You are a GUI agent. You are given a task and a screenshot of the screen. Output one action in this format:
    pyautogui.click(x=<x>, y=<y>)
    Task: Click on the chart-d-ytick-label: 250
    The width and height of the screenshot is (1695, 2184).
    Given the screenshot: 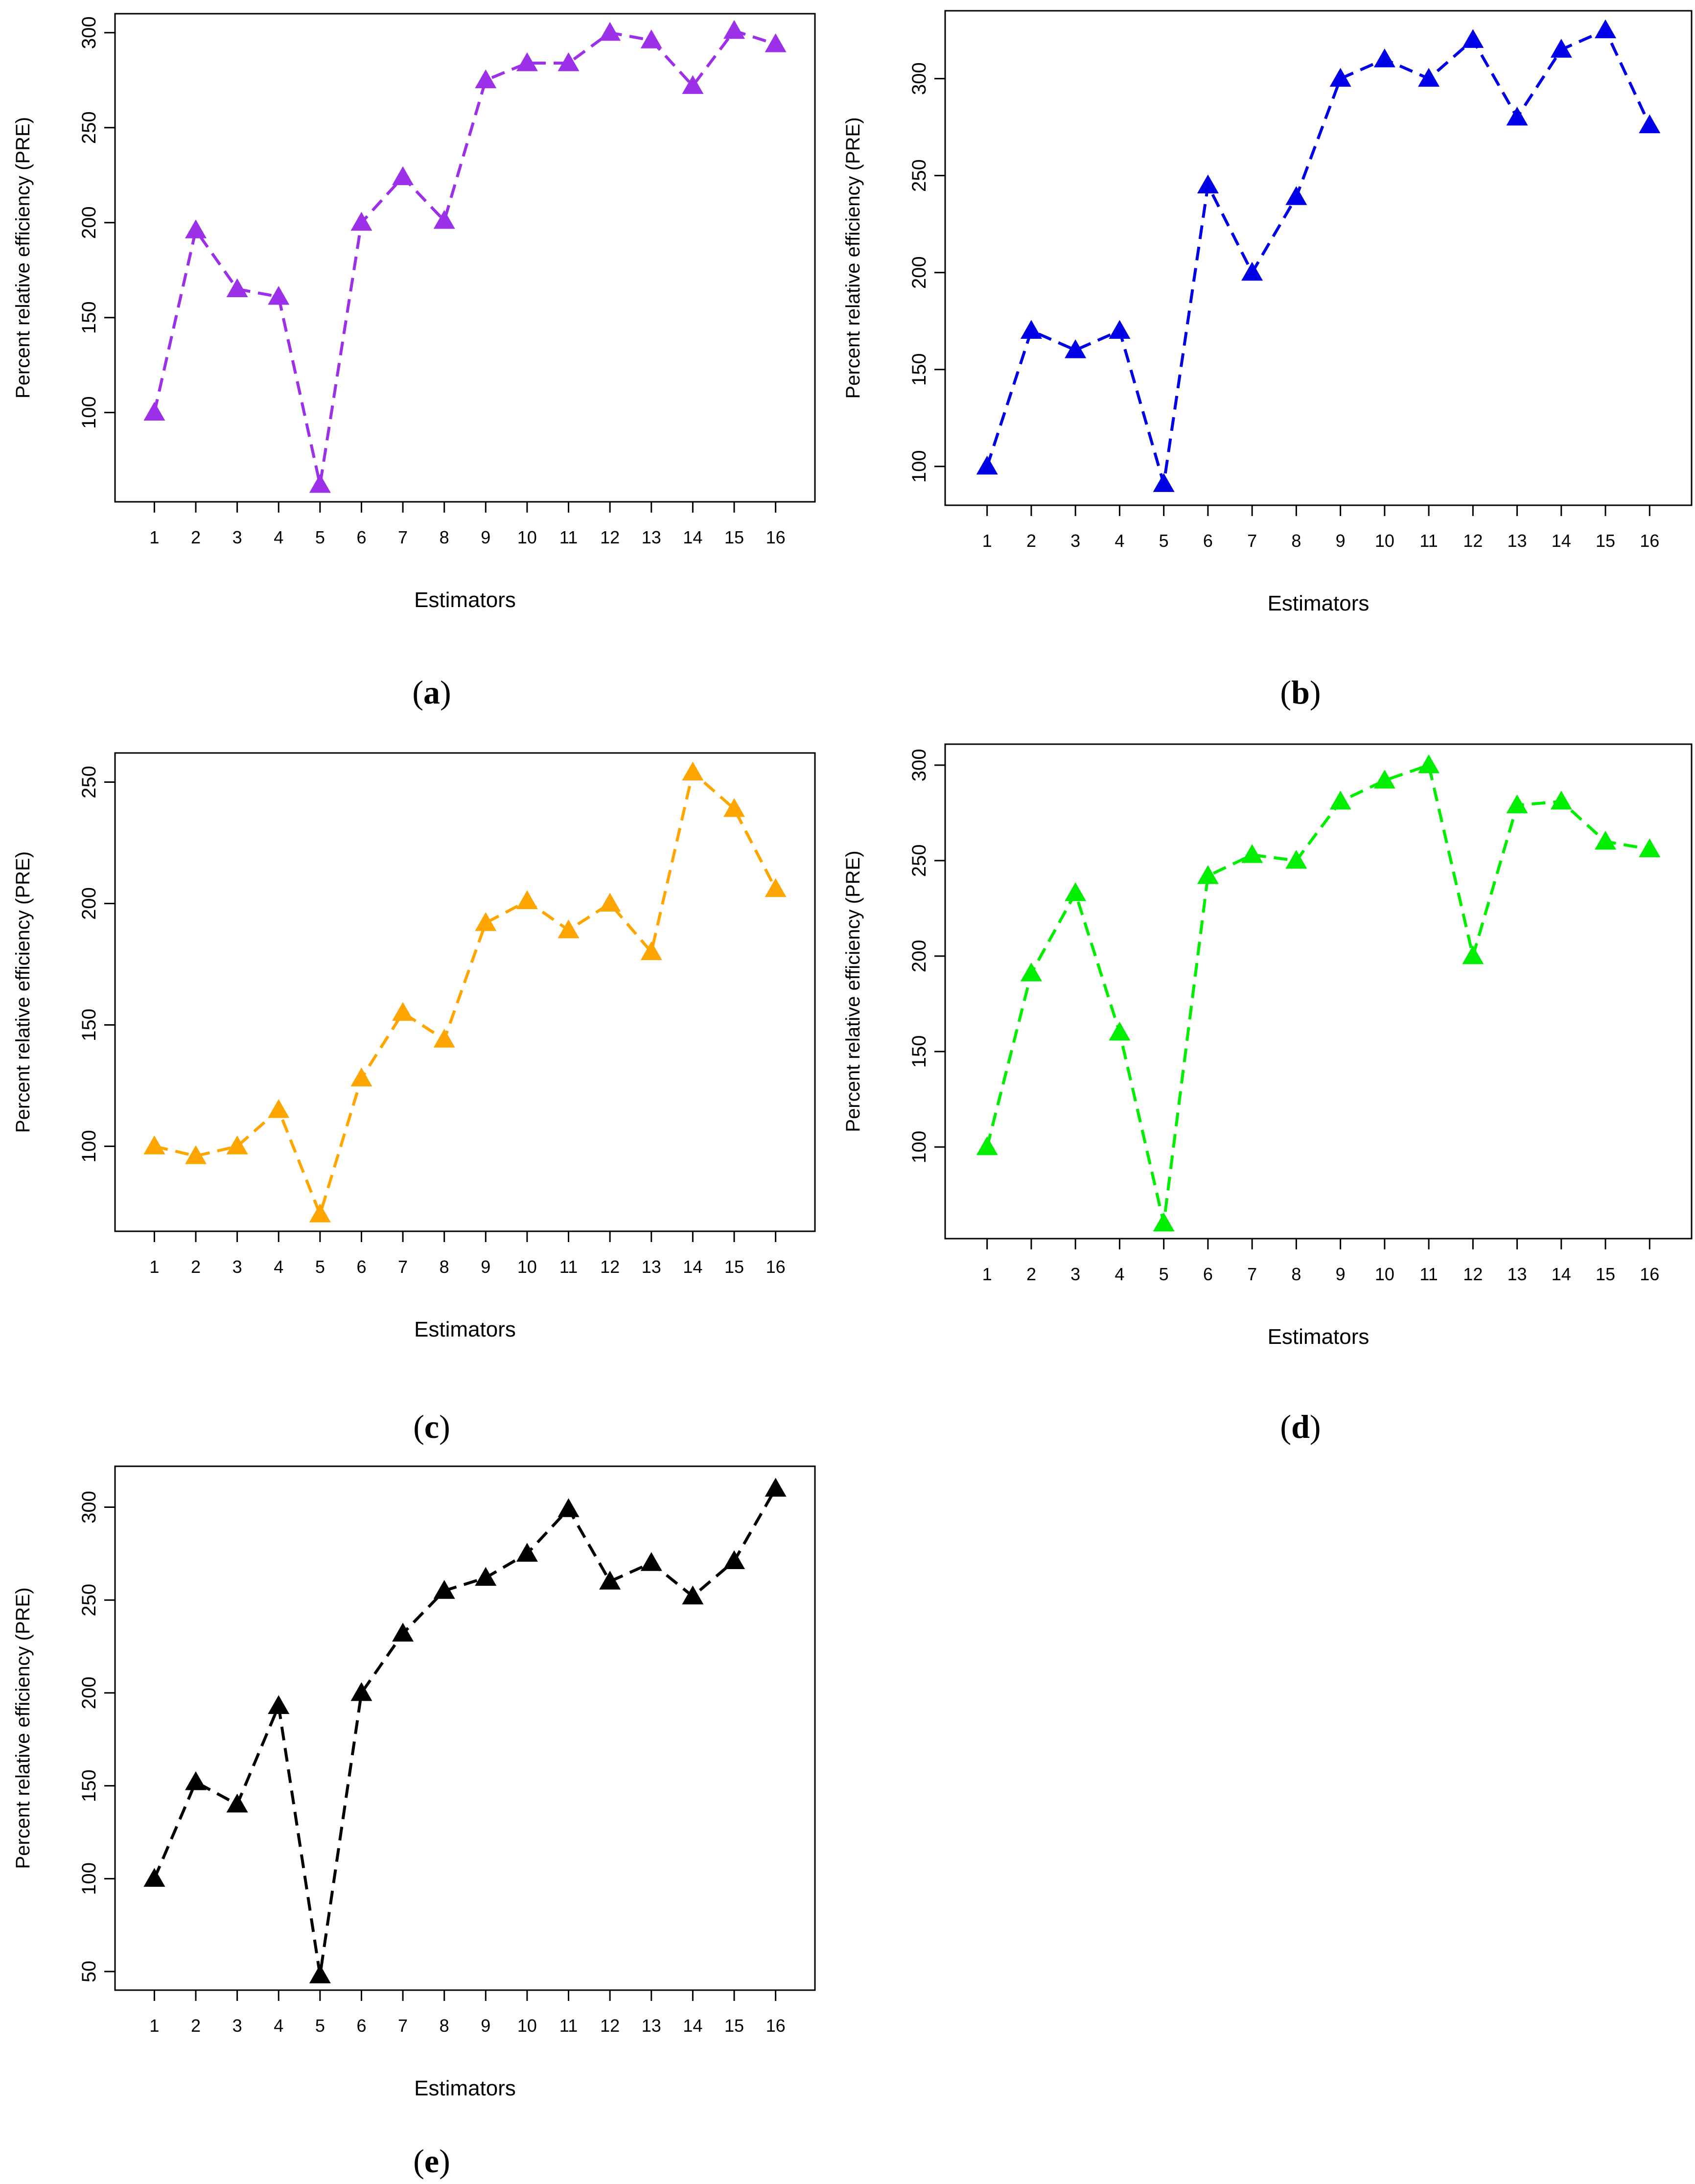 What is the action you would take?
    pyautogui.click(x=919, y=861)
    